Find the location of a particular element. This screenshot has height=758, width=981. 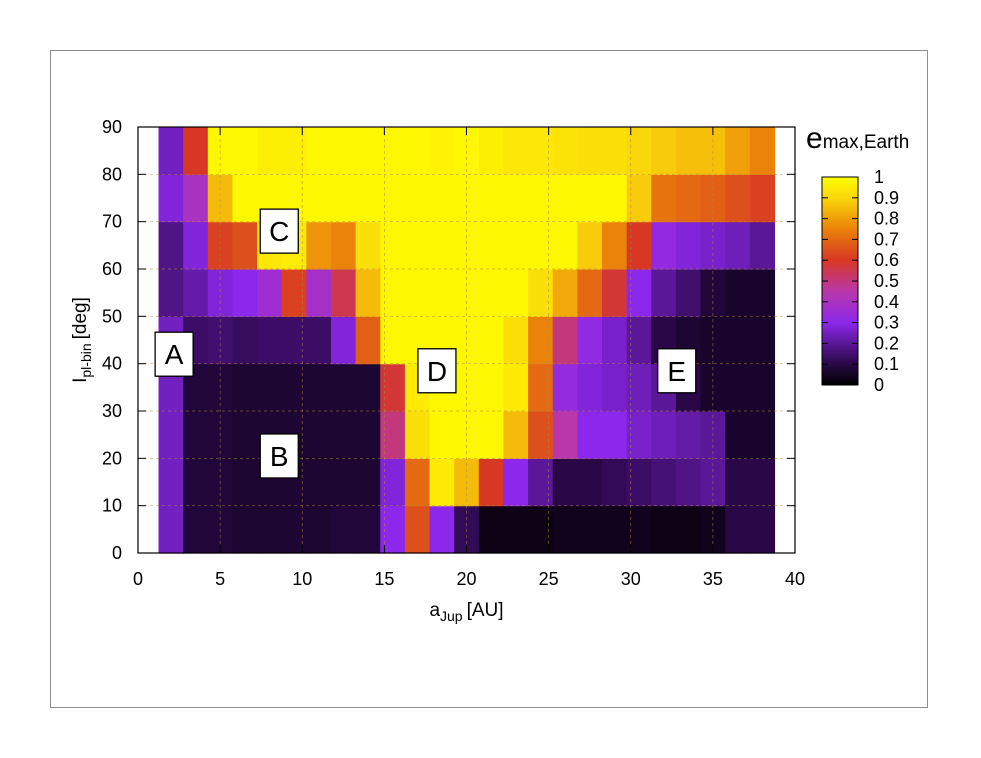

colorbar-tick-label: 0.8 is located at coordinates (886, 219).